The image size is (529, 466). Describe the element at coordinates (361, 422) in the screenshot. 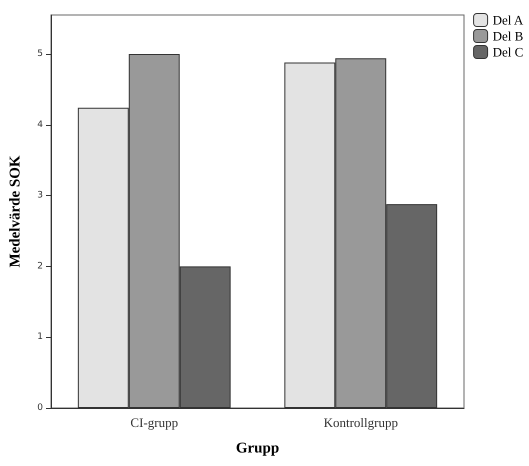

I see `x-tick-label: Kontrollgrupp` at that location.